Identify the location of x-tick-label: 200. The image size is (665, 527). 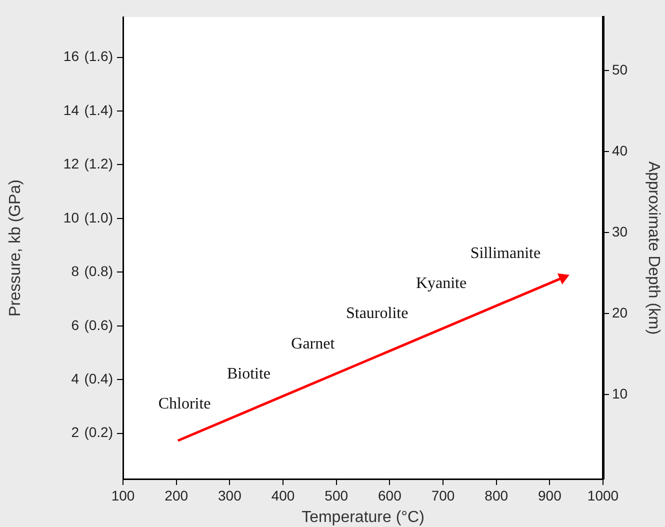
(176, 495).